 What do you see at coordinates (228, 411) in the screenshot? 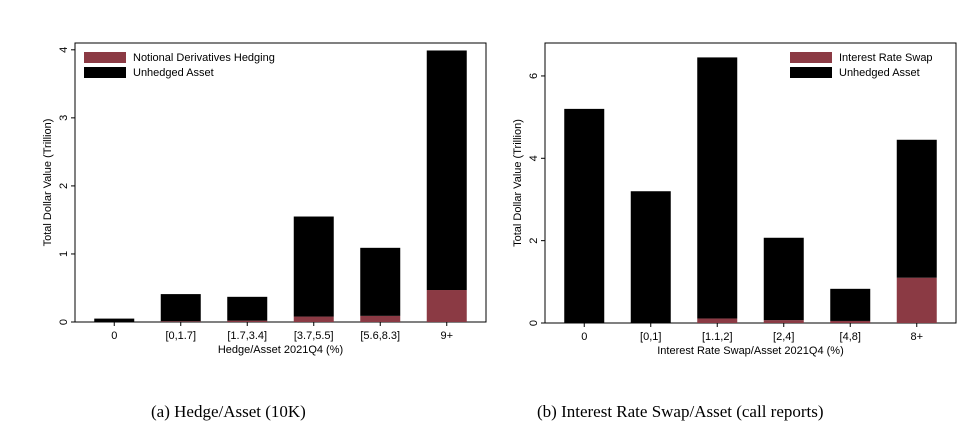
I see `chart-a-caption: (a) Hedge/Asset (10K)` at bounding box center [228, 411].